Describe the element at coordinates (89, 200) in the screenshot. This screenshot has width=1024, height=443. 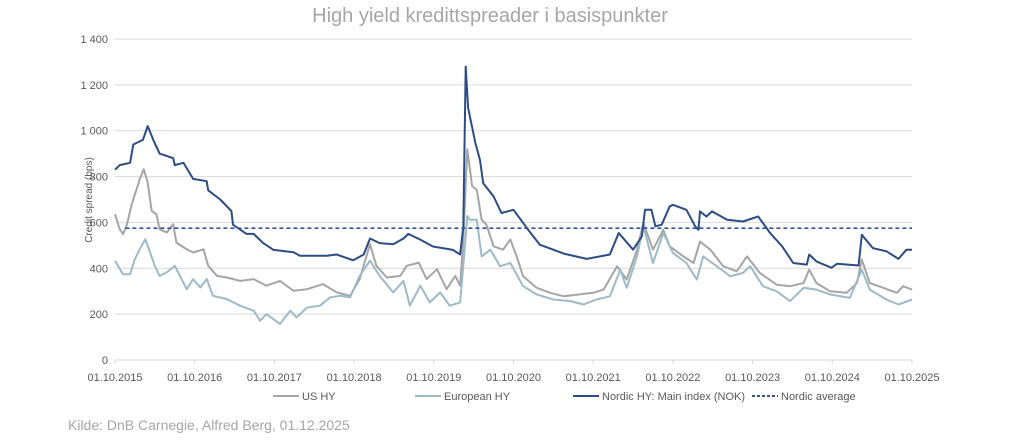
I see `y-axis-label: Credit spread (bps)` at that location.